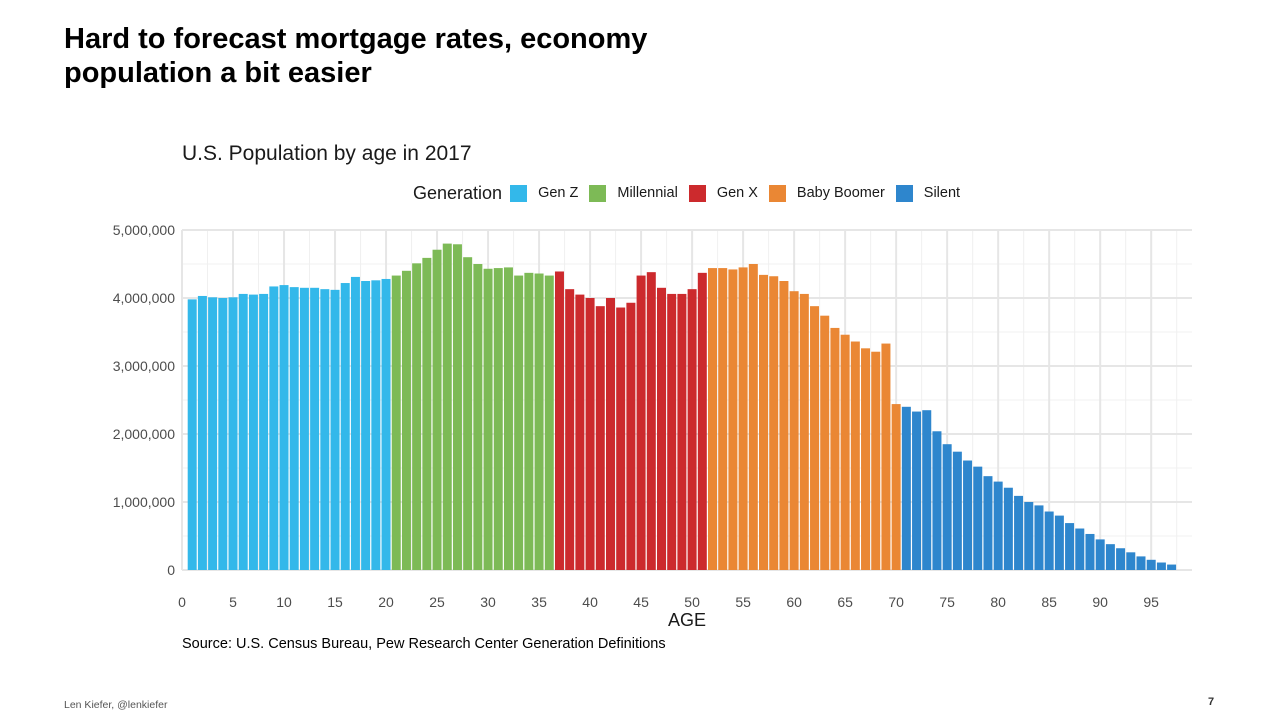  I want to click on legend-item-millennial: Millennial, so click(633, 193).